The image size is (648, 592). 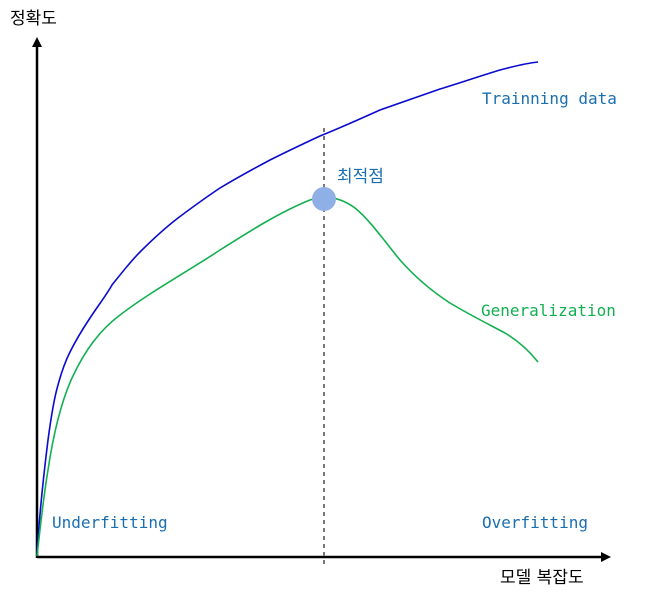 What do you see at coordinates (548, 310) in the screenshot?
I see `generalization-curve-label: Generalization` at bounding box center [548, 310].